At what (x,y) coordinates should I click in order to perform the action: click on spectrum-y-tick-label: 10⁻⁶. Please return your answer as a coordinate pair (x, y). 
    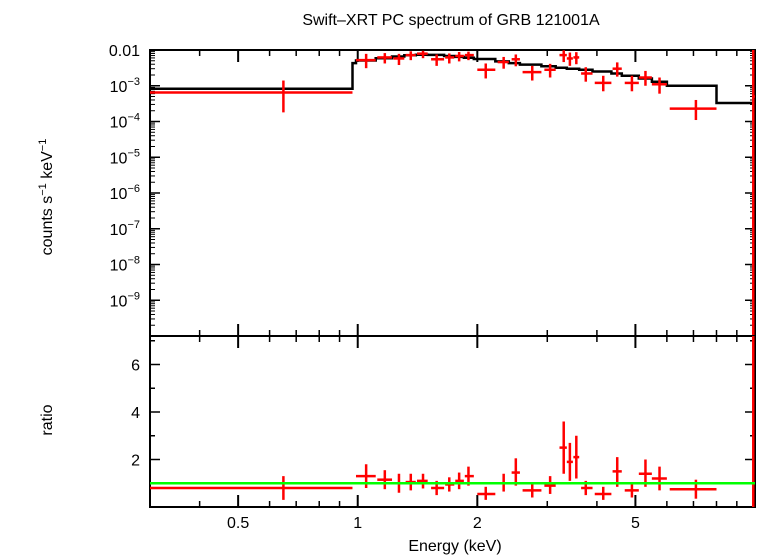
    Looking at the image, I should click on (125, 193).